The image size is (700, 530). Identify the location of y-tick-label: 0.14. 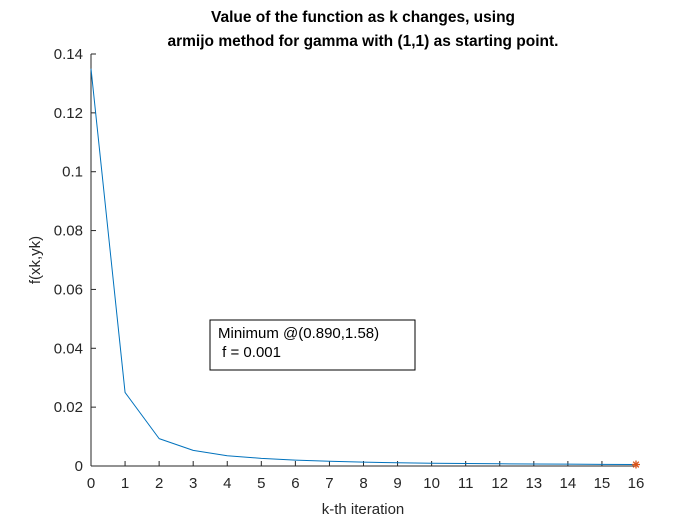
(68, 54).